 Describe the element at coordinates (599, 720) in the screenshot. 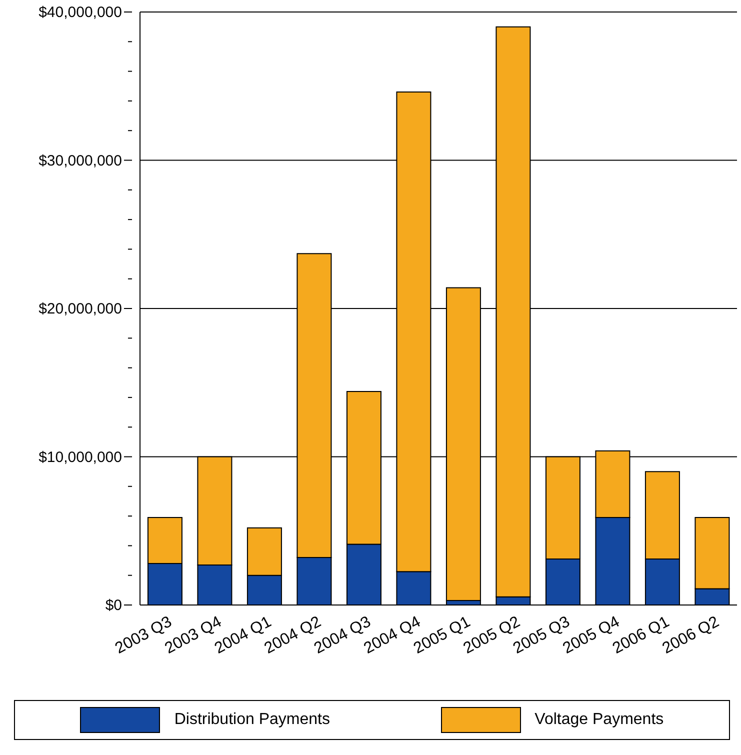

I see `legend-label: Voltage Payments` at that location.